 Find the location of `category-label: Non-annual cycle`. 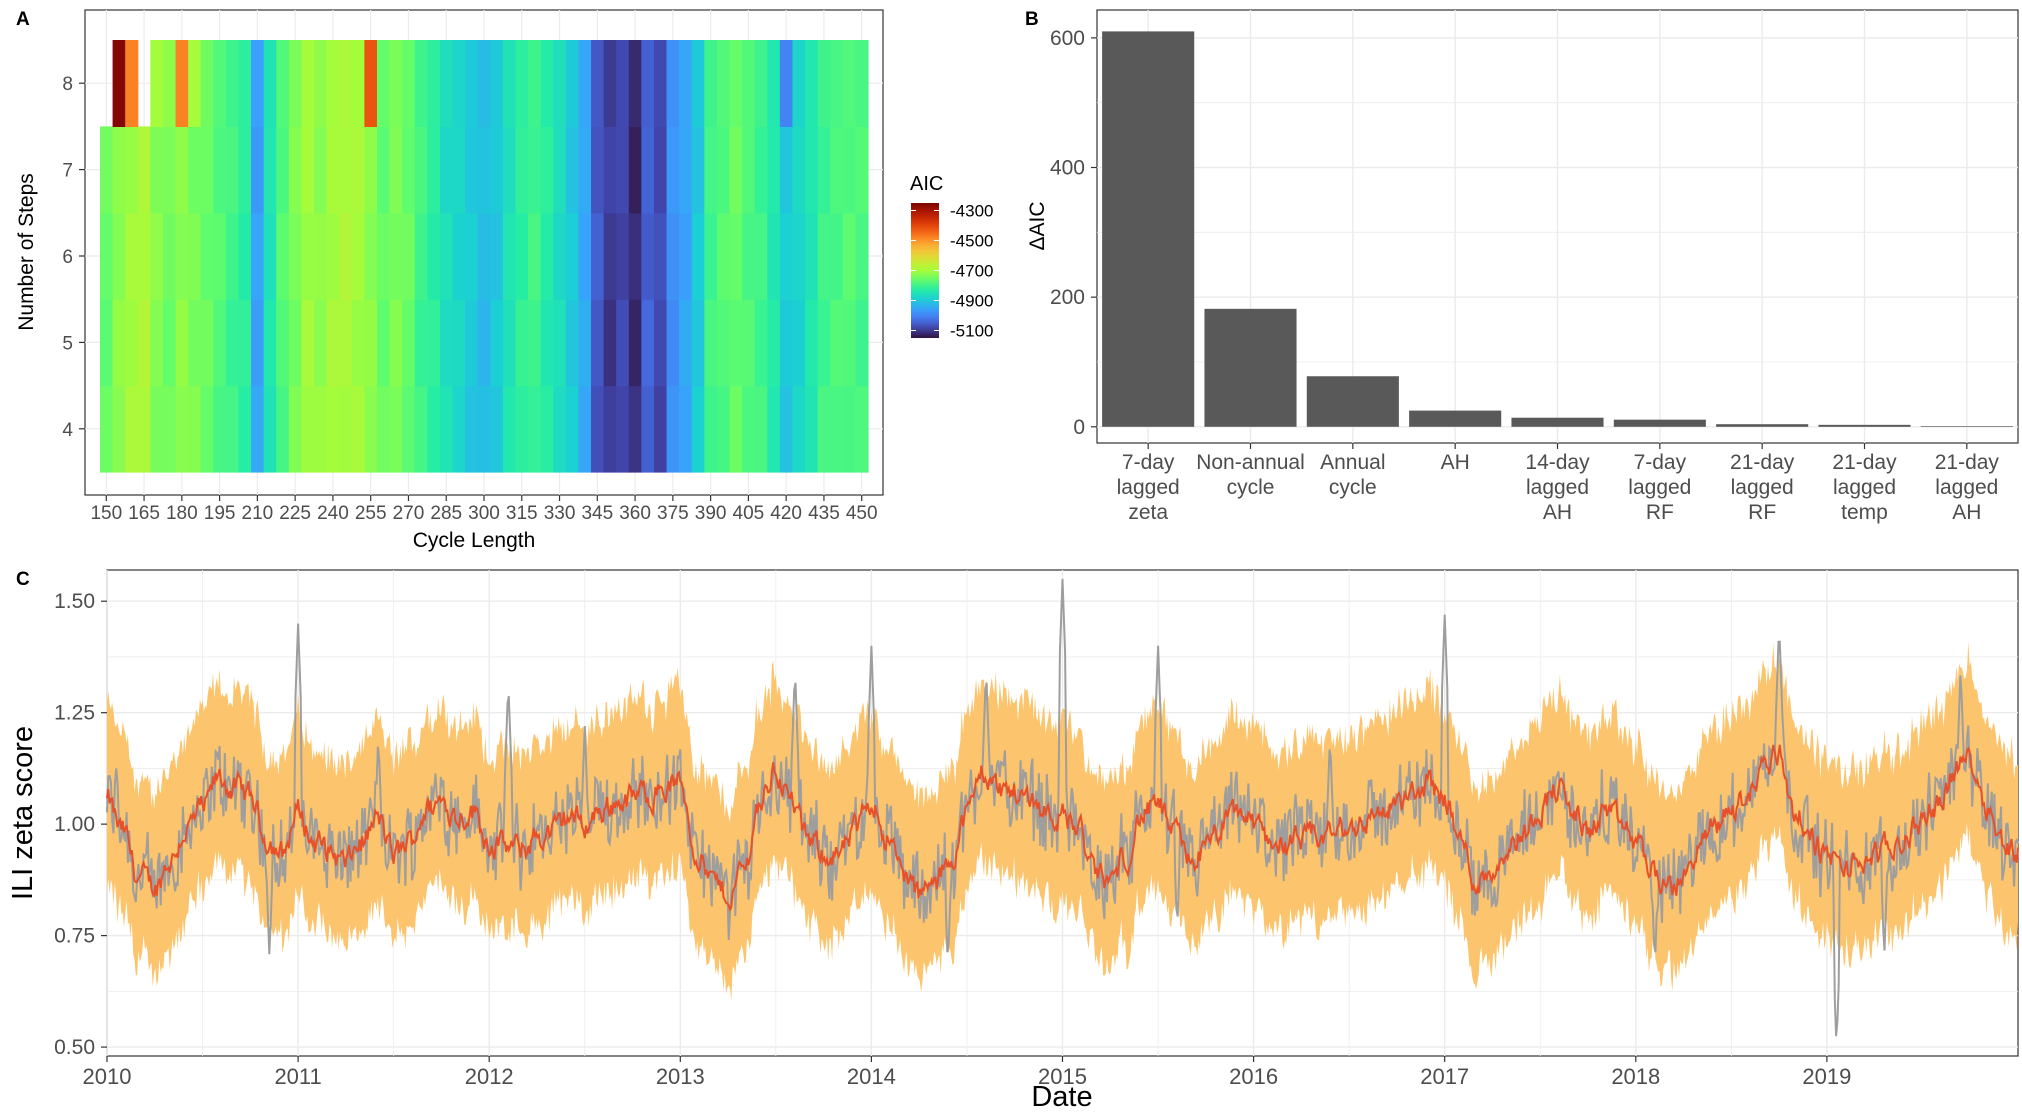

category-label: Non-annual cycle is located at coordinates (1250, 475).